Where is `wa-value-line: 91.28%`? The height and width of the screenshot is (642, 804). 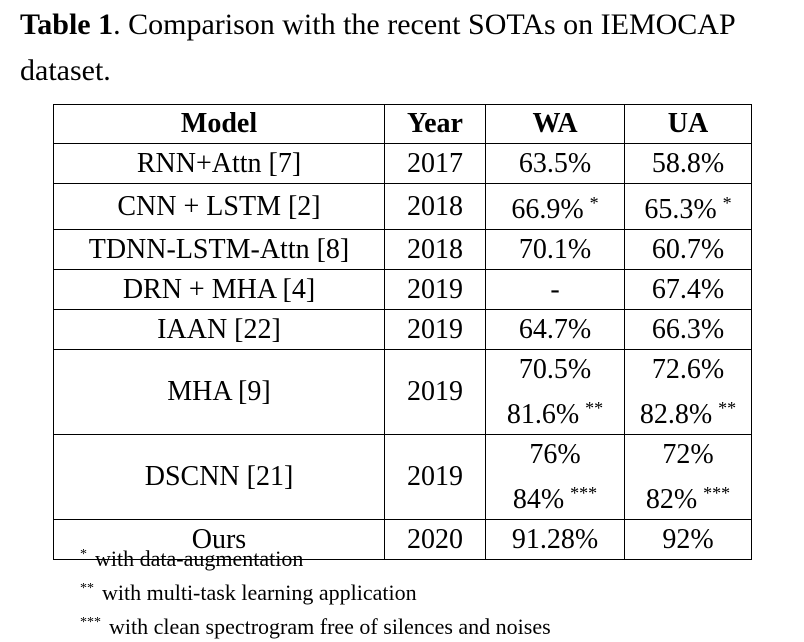 wa-value-line: 91.28% is located at coordinates (555, 539).